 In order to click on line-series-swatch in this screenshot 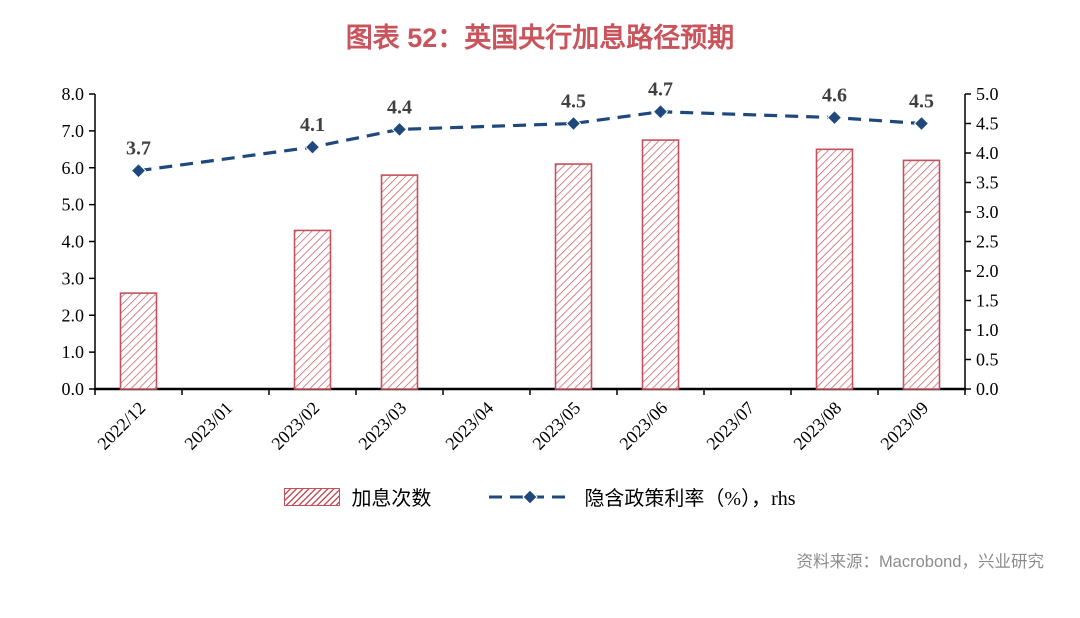, I will do `click(530, 496)`.